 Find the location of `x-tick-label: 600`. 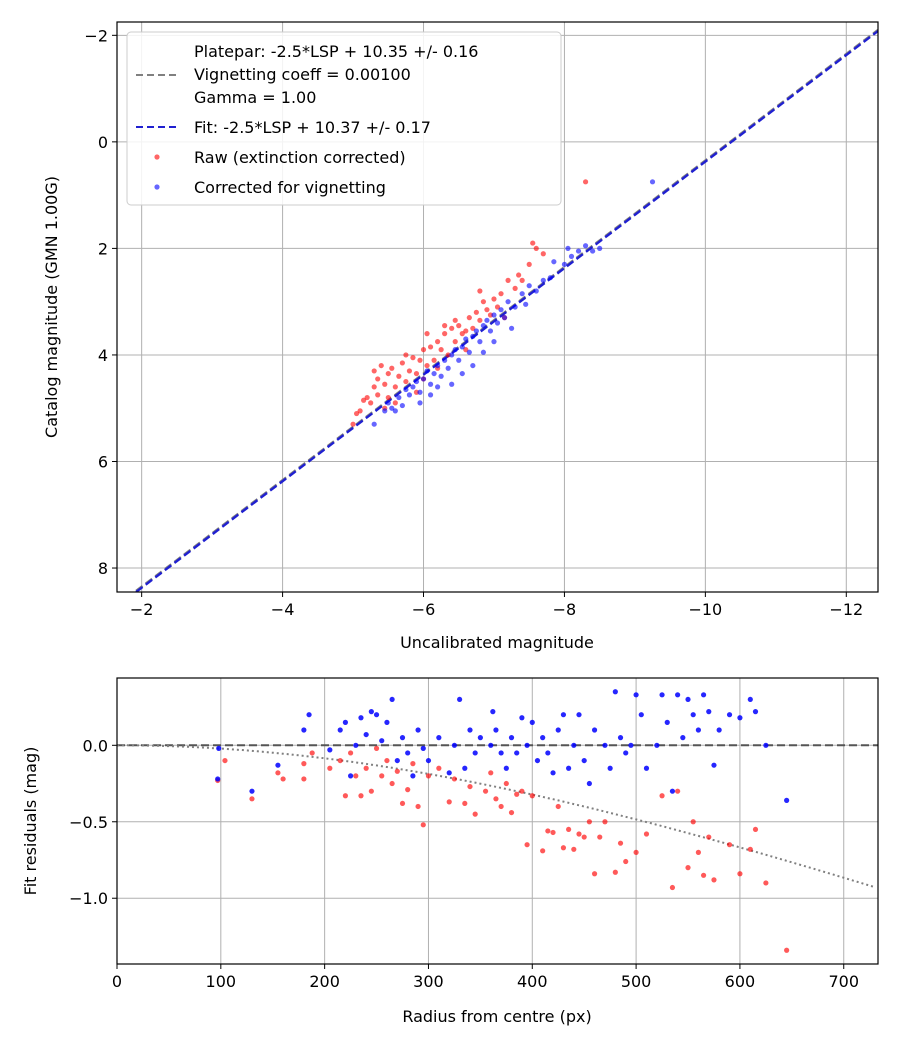

x-tick-label: 600 is located at coordinates (740, 981).